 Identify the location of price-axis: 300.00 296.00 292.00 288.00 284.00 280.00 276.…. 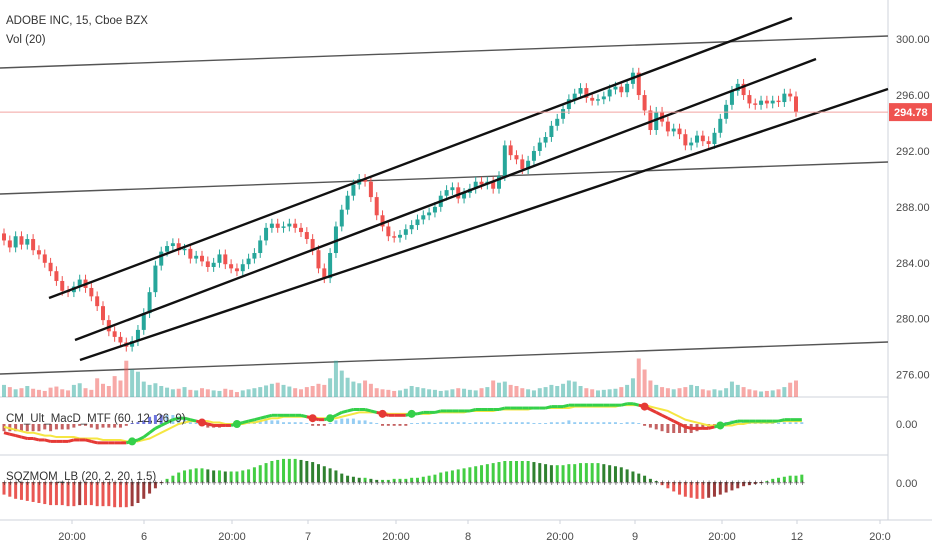
(910, 208).